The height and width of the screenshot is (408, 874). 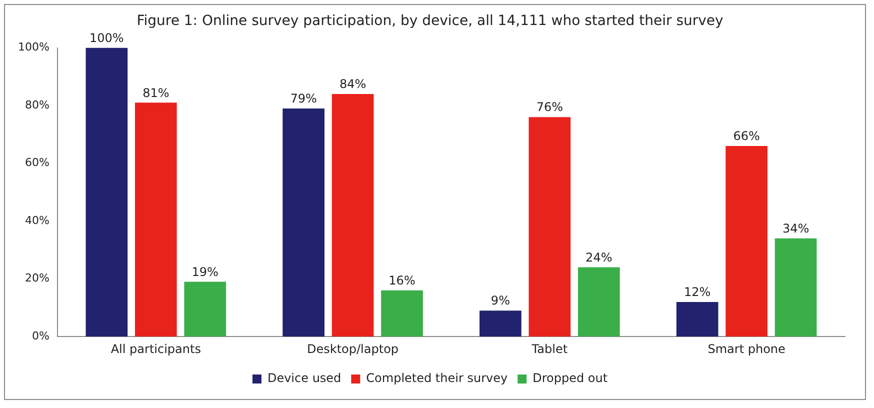 I want to click on y-tick-label: 60%, so click(x=37, y=163).